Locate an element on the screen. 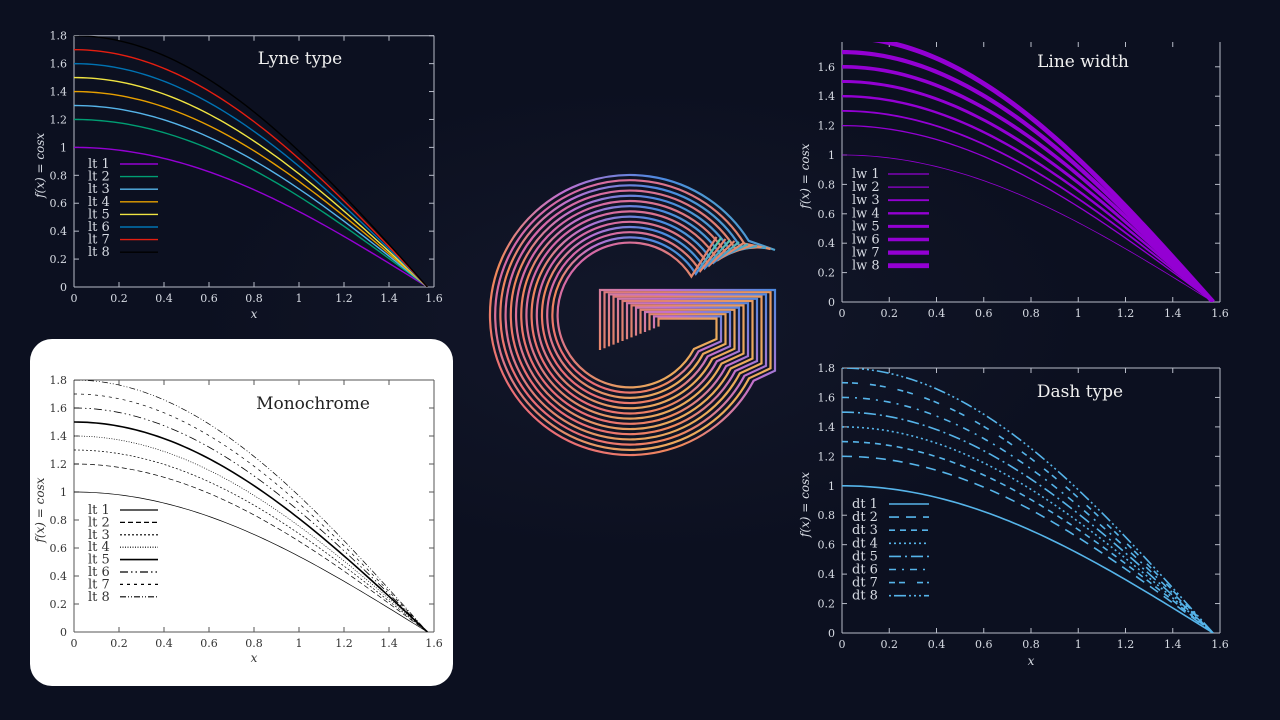  legend-label: lt 4 is located at coordinates (99, 202).